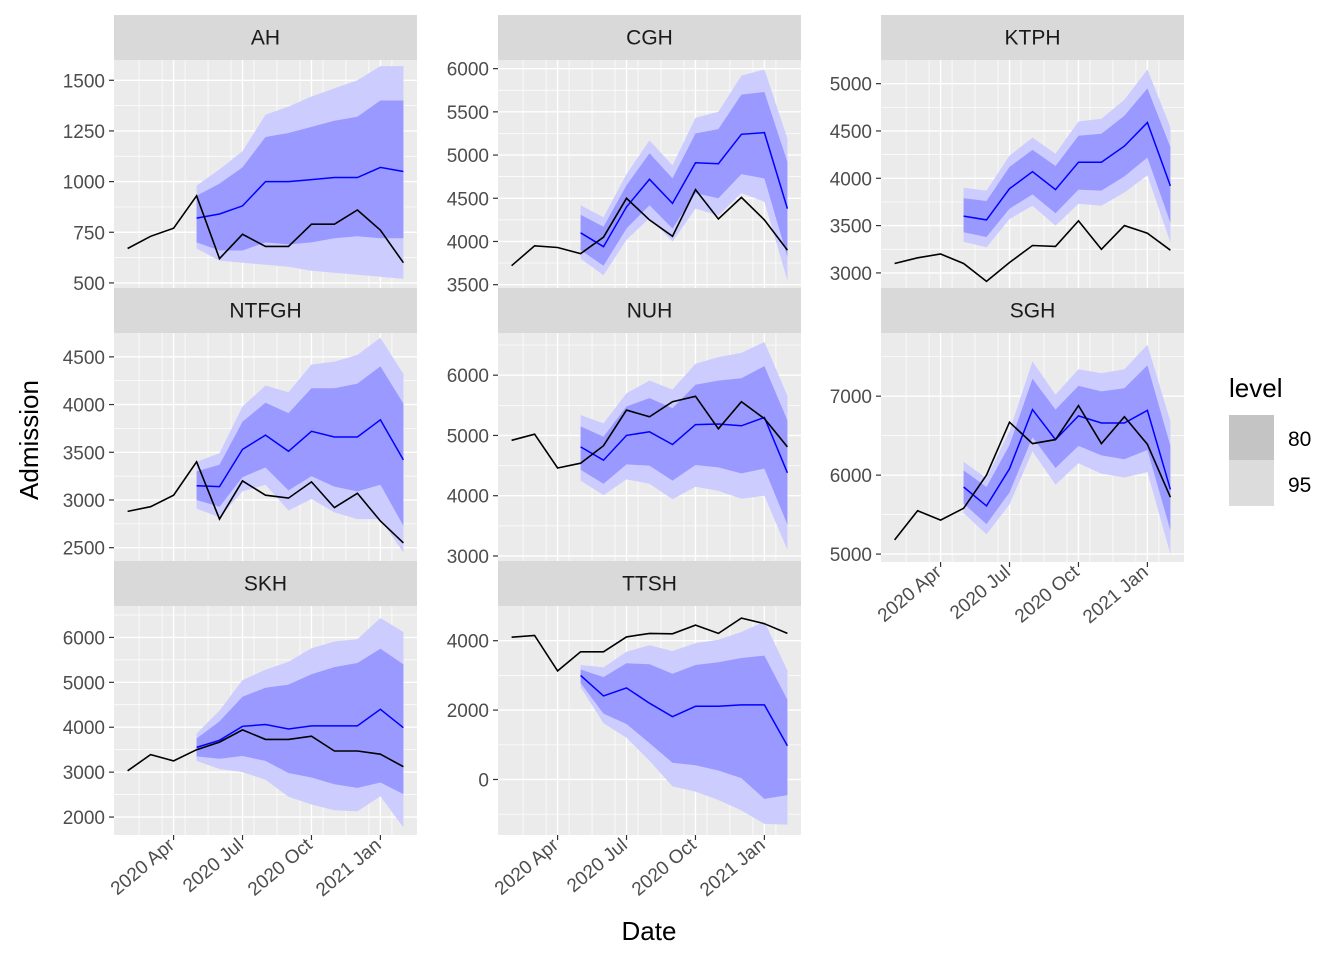 The width and height of the screenshot is (1344, 960). Describe the element at coordinates (1299, 485) in the screenshot. I see `legend-label-95: 95` at that location.